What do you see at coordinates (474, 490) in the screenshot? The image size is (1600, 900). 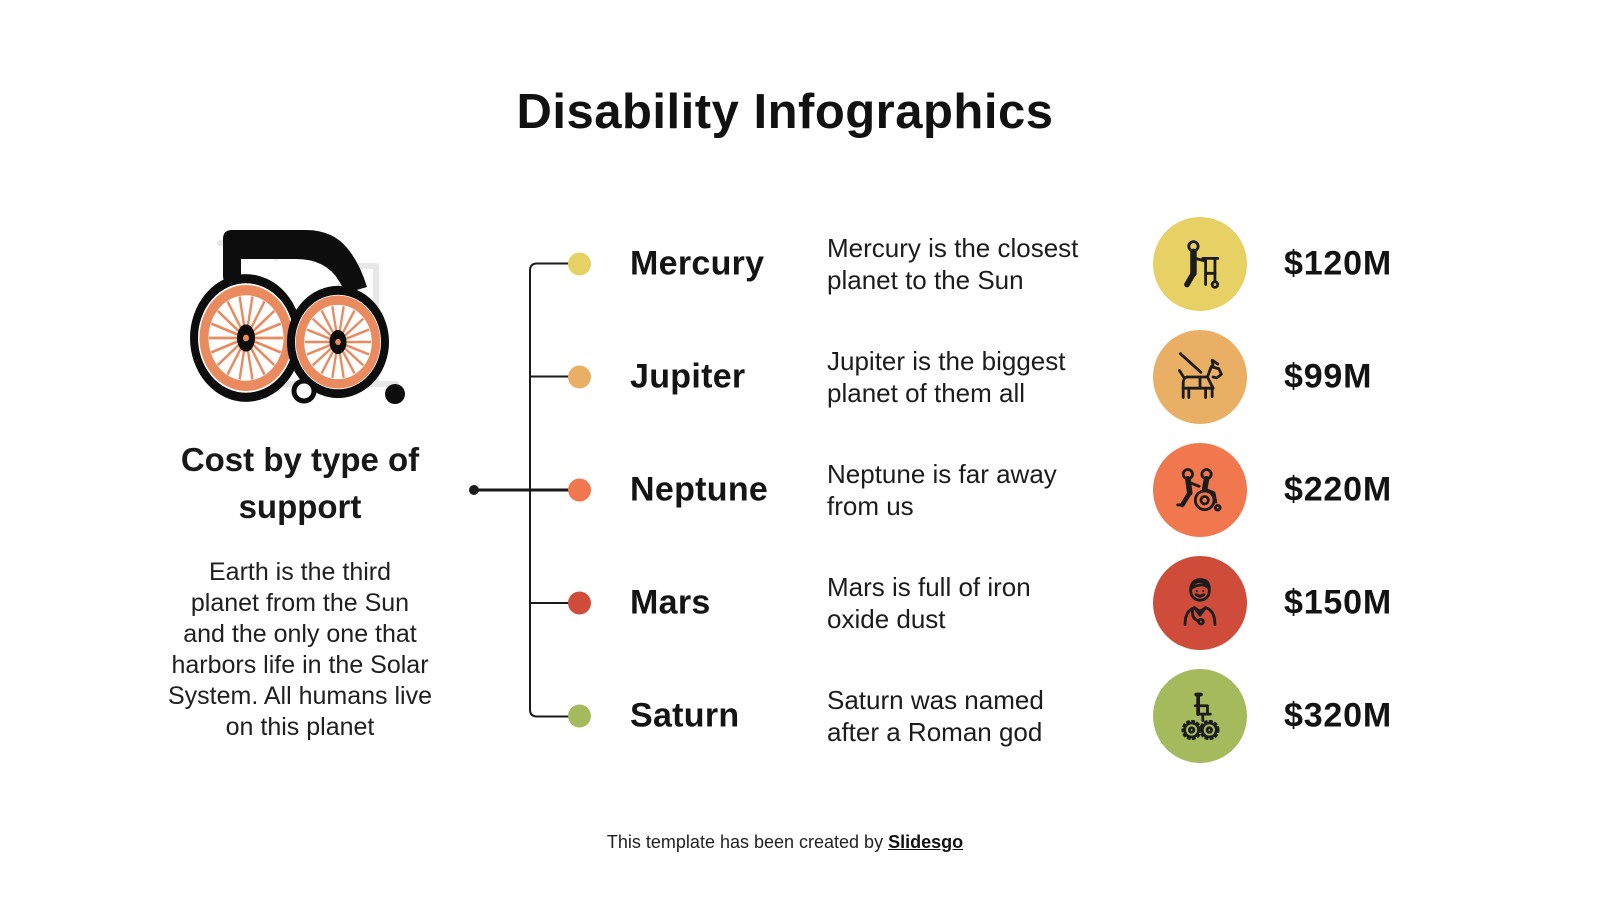 I see `heading-pointer-dot` at bounding box center [474, 490].